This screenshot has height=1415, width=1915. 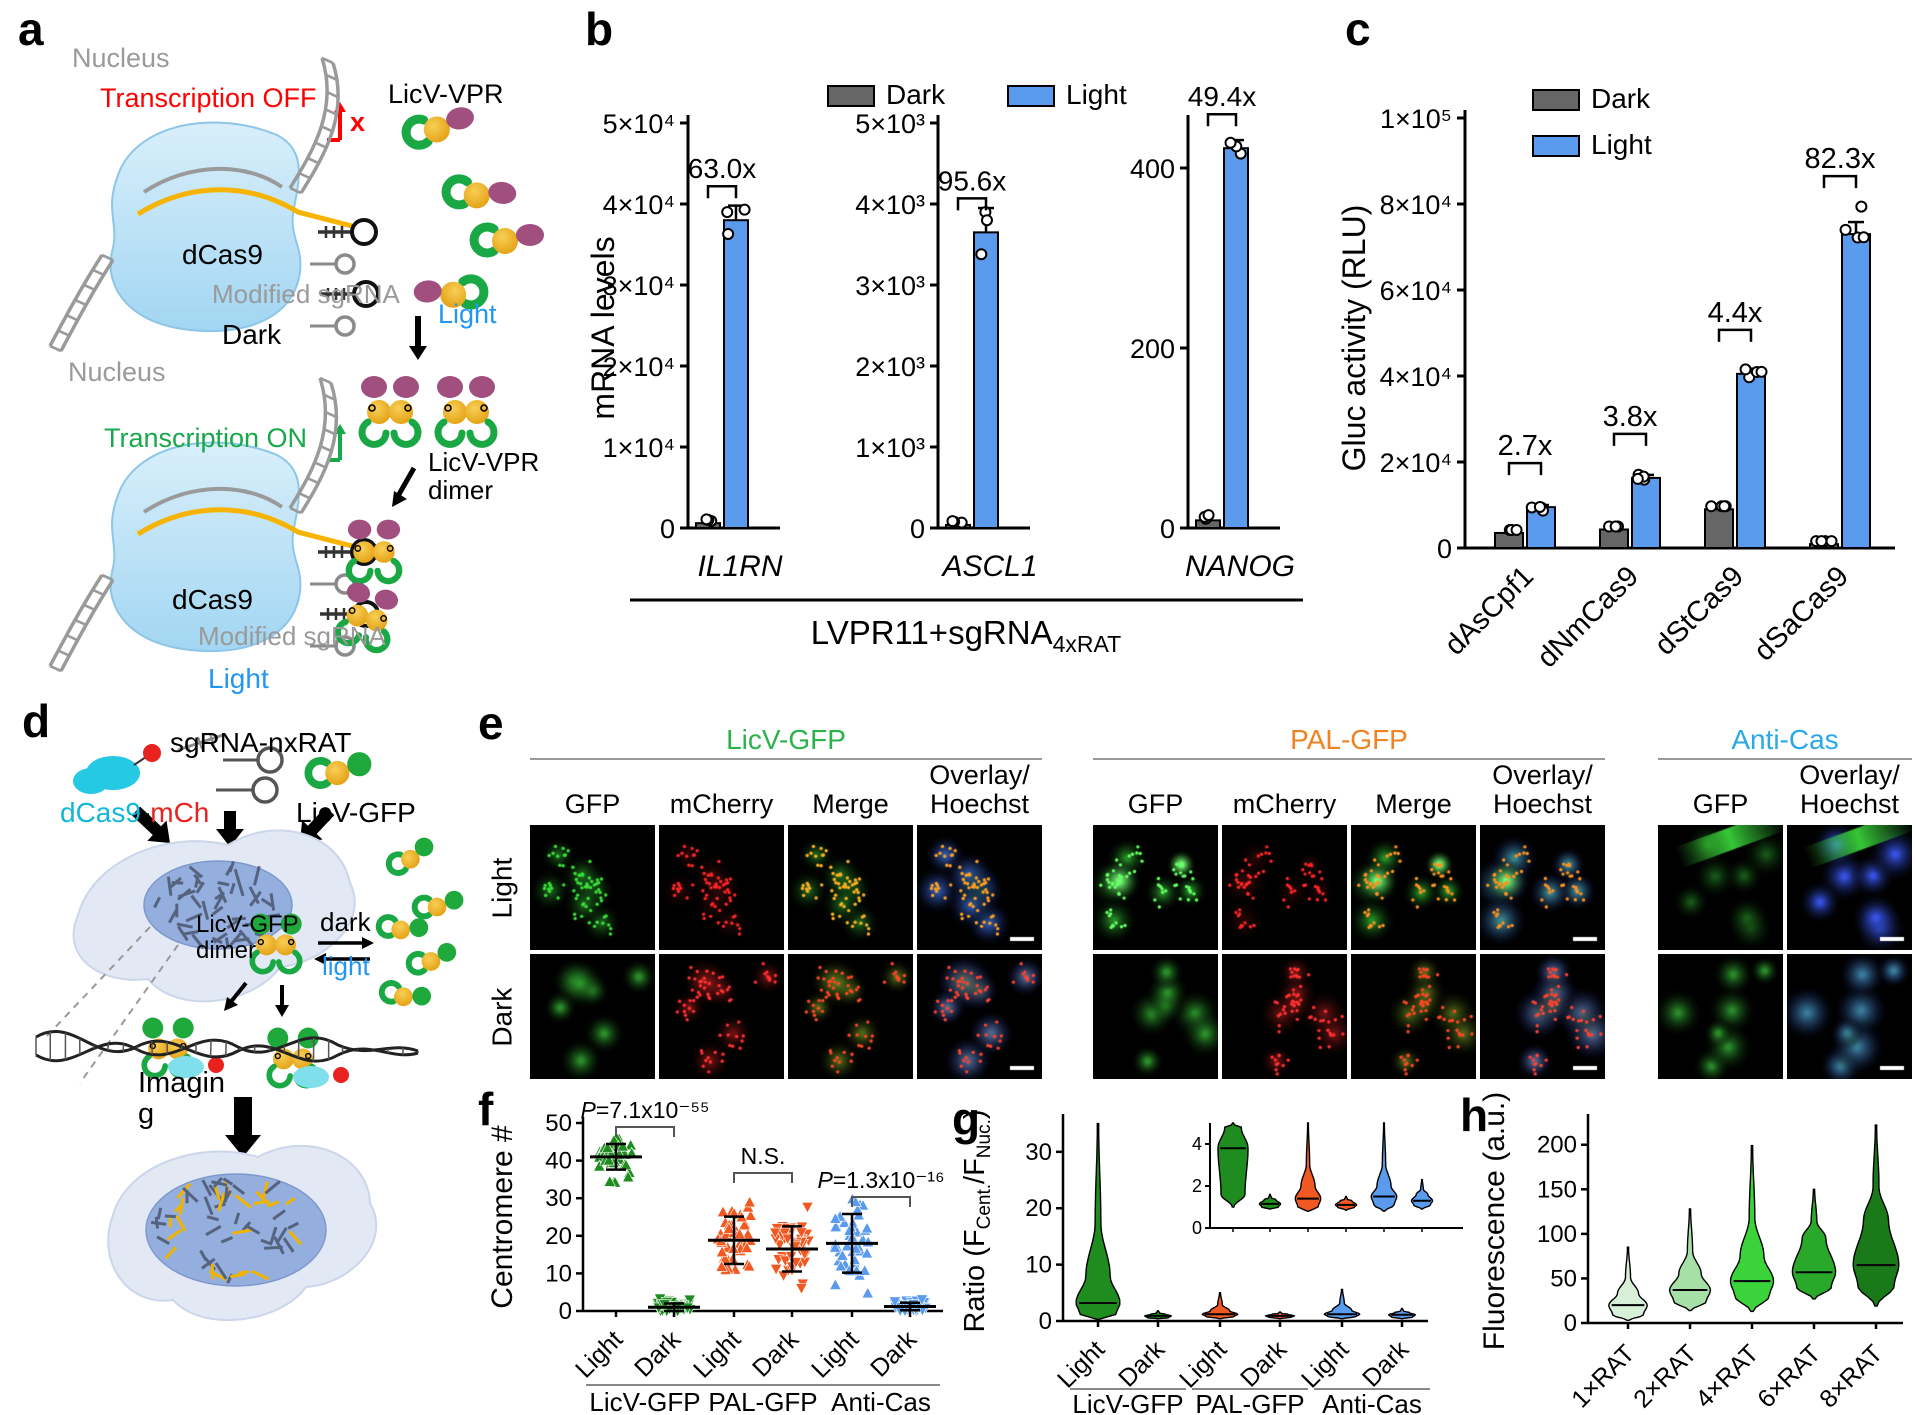 I want to click on sgrna-hairpin-icon, so click(x=230, y=768).